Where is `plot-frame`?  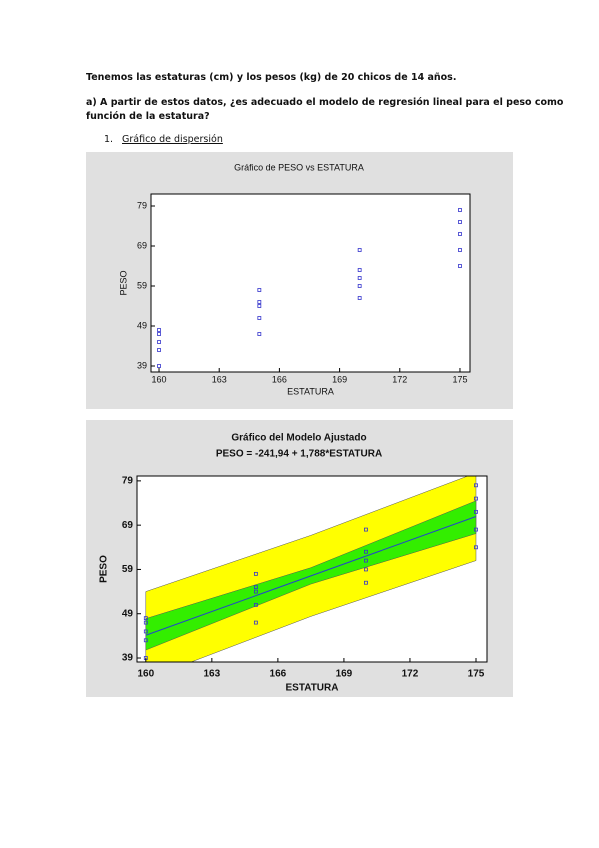
plot-frame is located at coordinates (310, 283).